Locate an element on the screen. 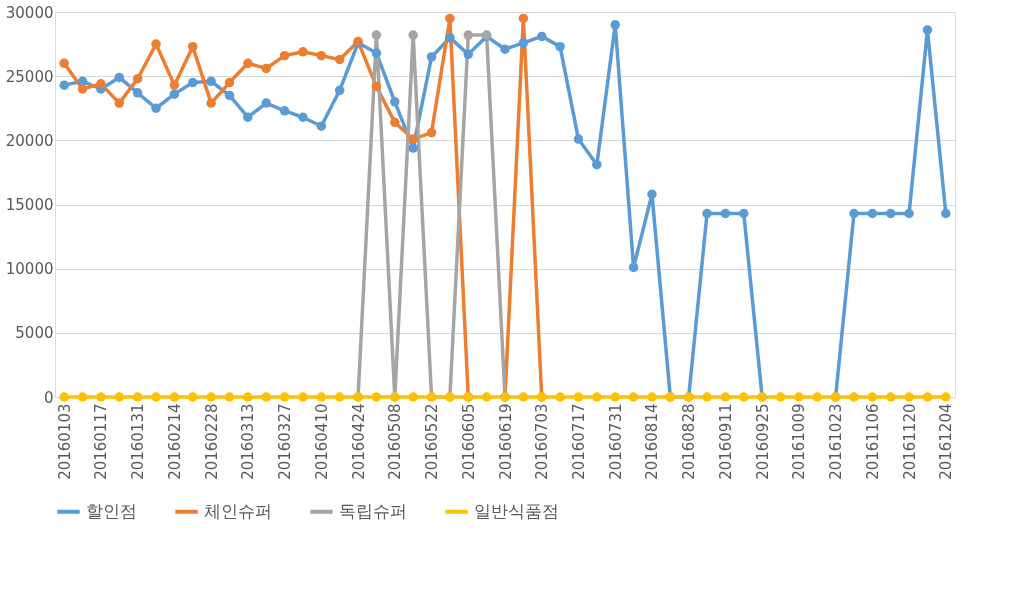  x-tick-label: 20160731 is located at coordinates (615, 441).